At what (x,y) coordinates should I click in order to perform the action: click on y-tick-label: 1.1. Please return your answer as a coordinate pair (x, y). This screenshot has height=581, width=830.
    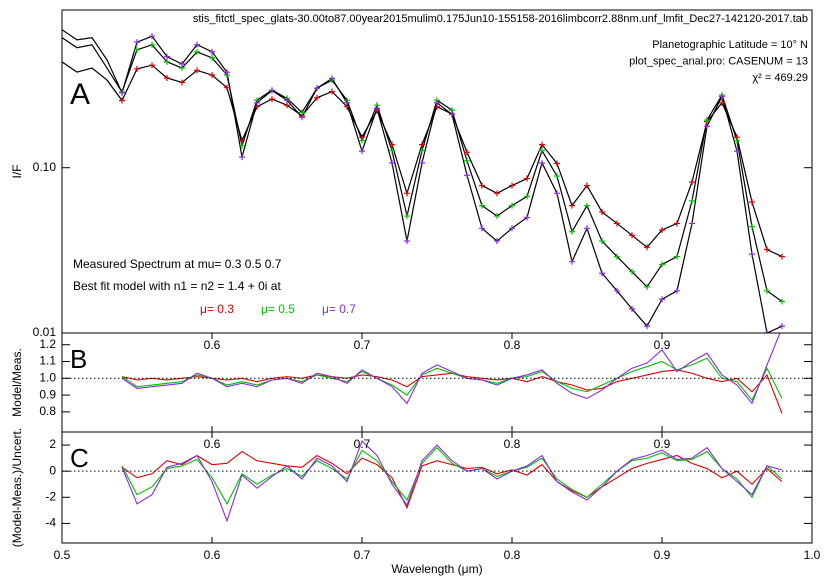
    Looking at the image, I should click on (47, 361).